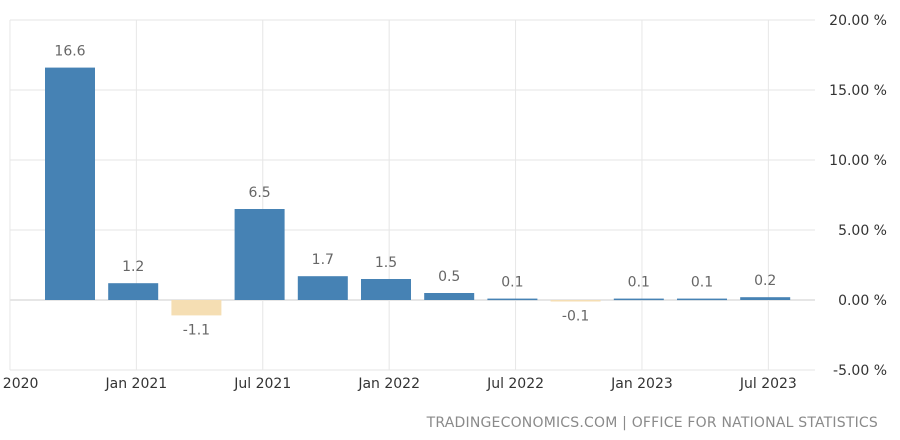 The image size is (900, 440). Describe the element at coordinates (858, 91) in the screenshot. I see `y-tick-label: 15.00 %` at that location.